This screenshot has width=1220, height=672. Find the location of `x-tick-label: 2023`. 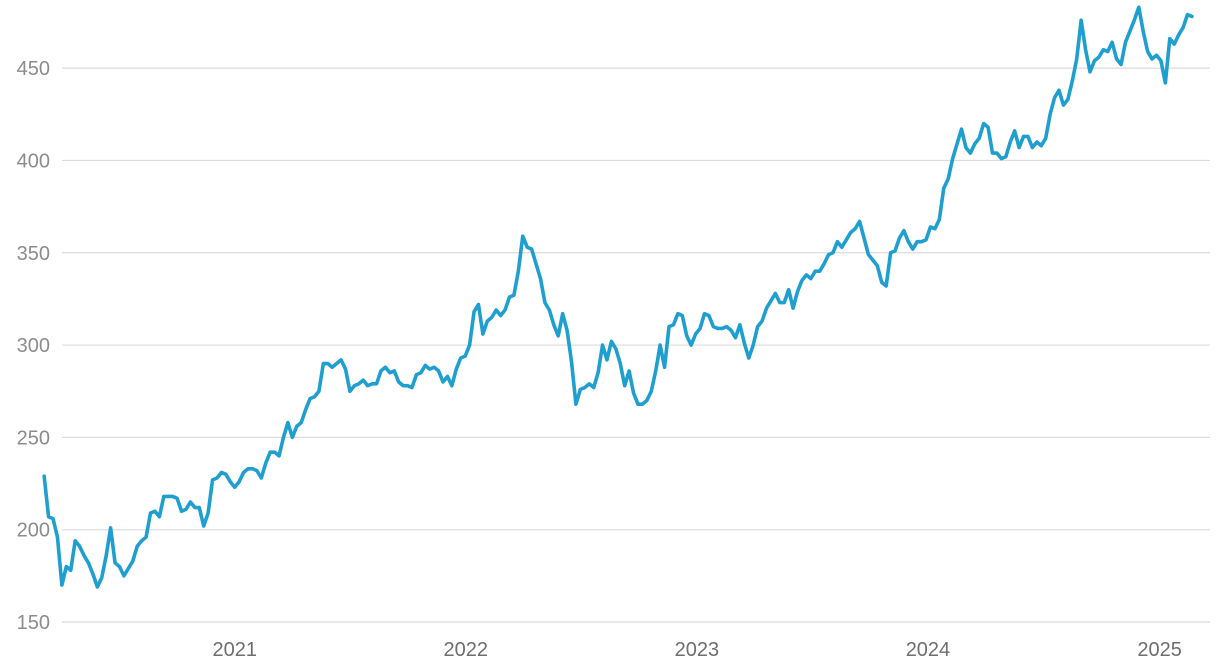

x-tick-label: 2023 is located at coordinates (697, 650).